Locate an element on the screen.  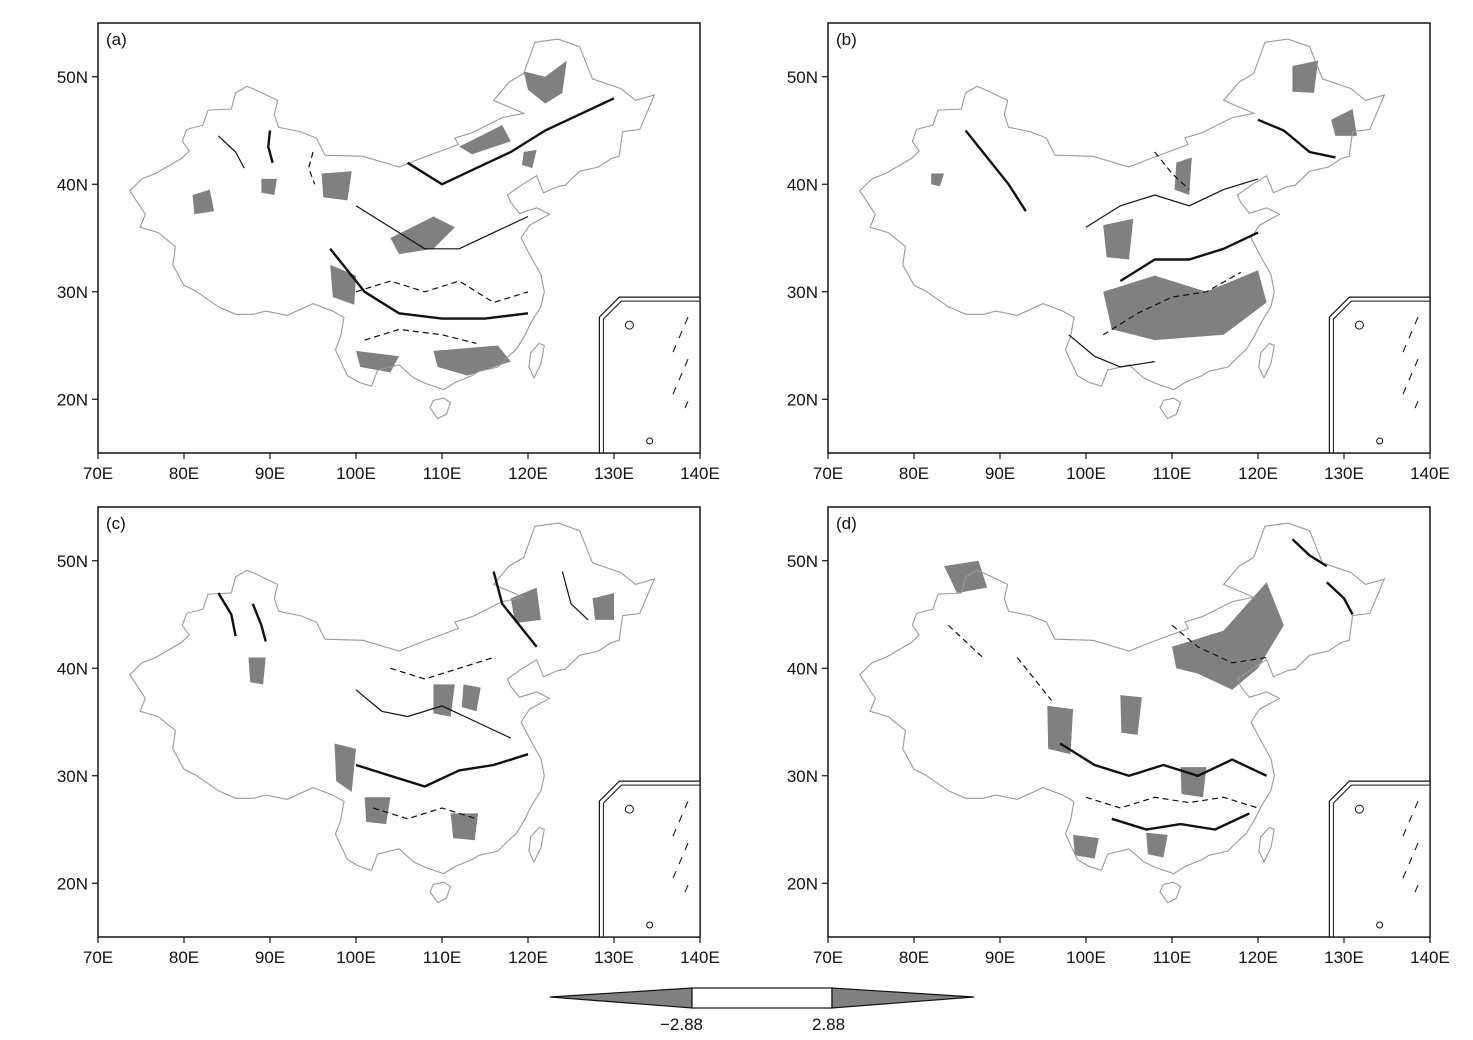
colorbar-middle-box is located at coordinates (762, 998).